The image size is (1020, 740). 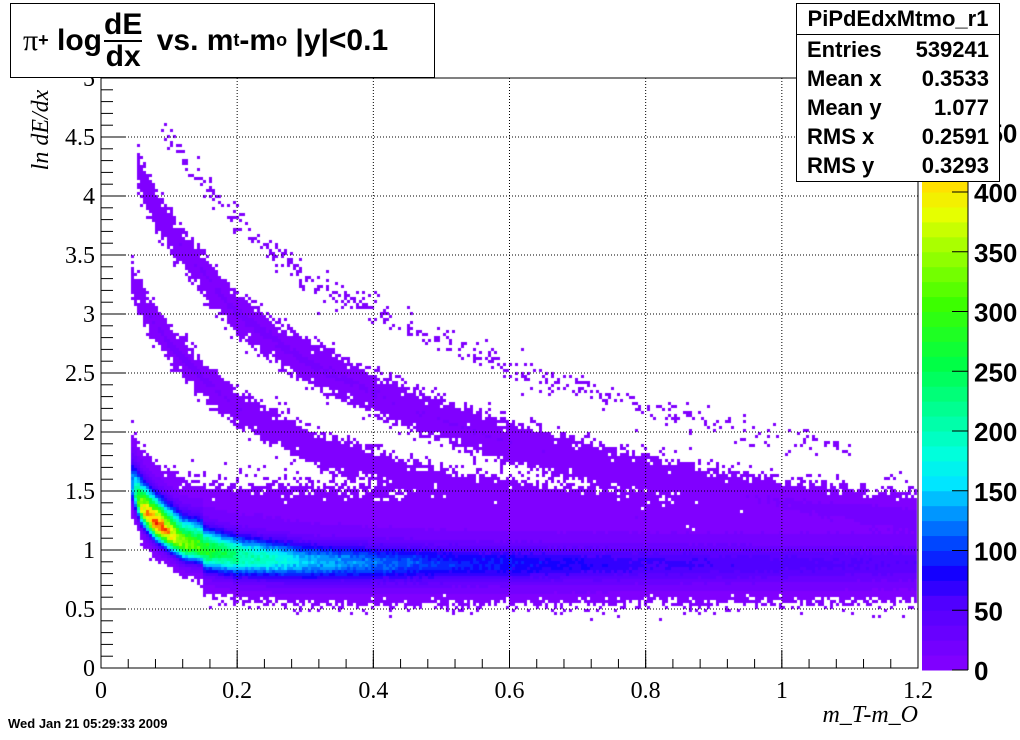 I want to click on title-fraction: dE dx, so click(x=123, y=40).